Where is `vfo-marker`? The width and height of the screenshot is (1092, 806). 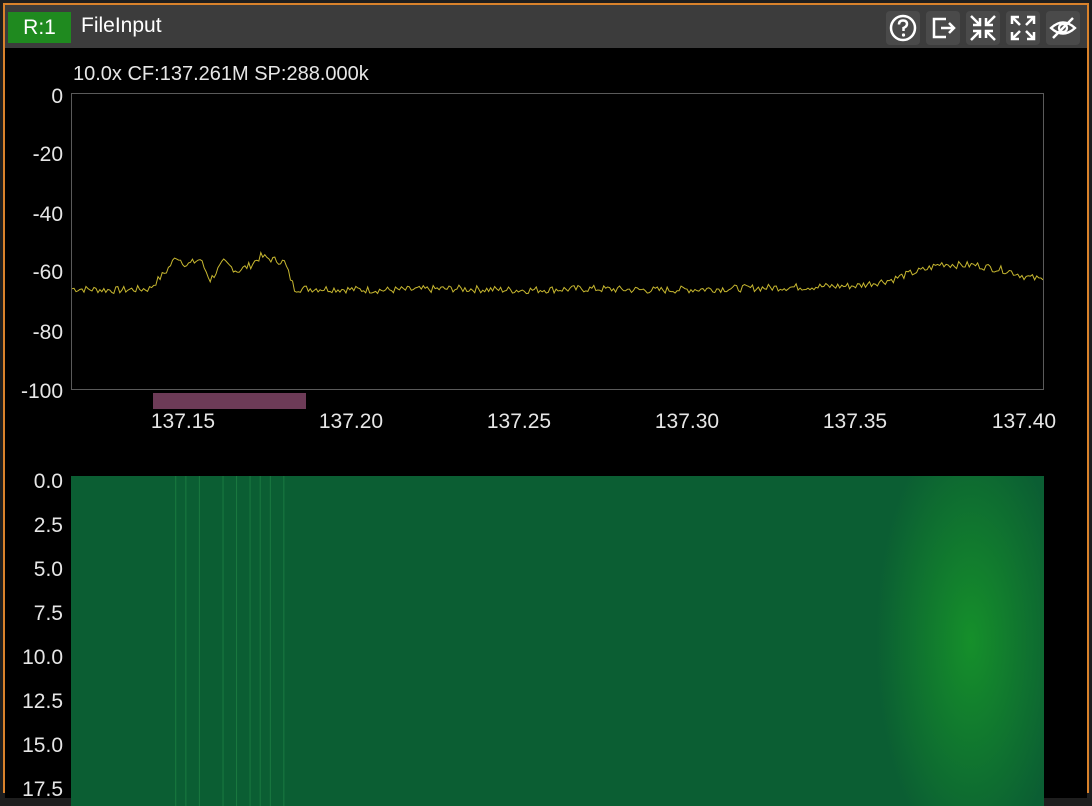 vfo-marker is located at coordinates (229, 401).